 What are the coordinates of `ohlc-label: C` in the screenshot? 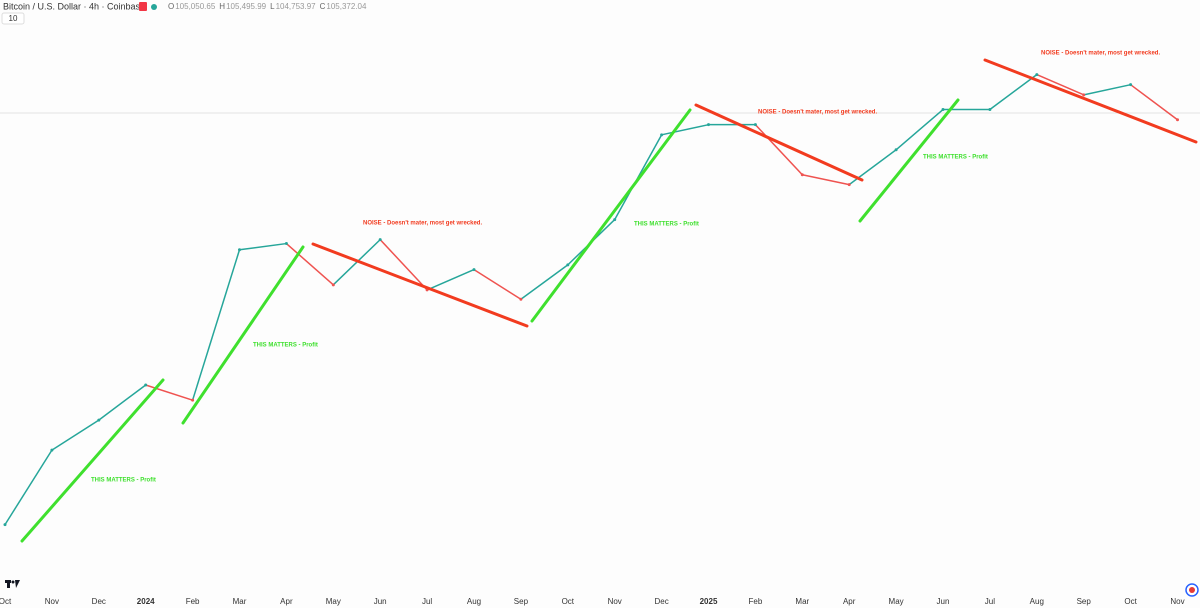 It's located at (323, 6).